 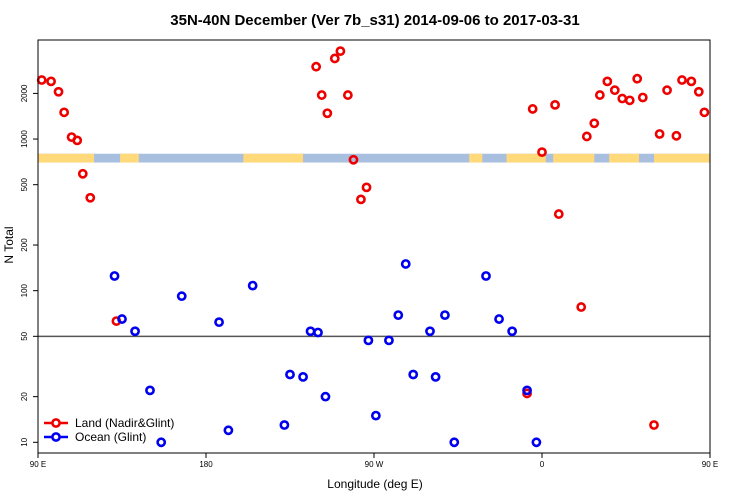 What do you see at coordinates (206, 464) in the screenshot?
I see `x-tick-label: 180` at bounding box center [206, 464].